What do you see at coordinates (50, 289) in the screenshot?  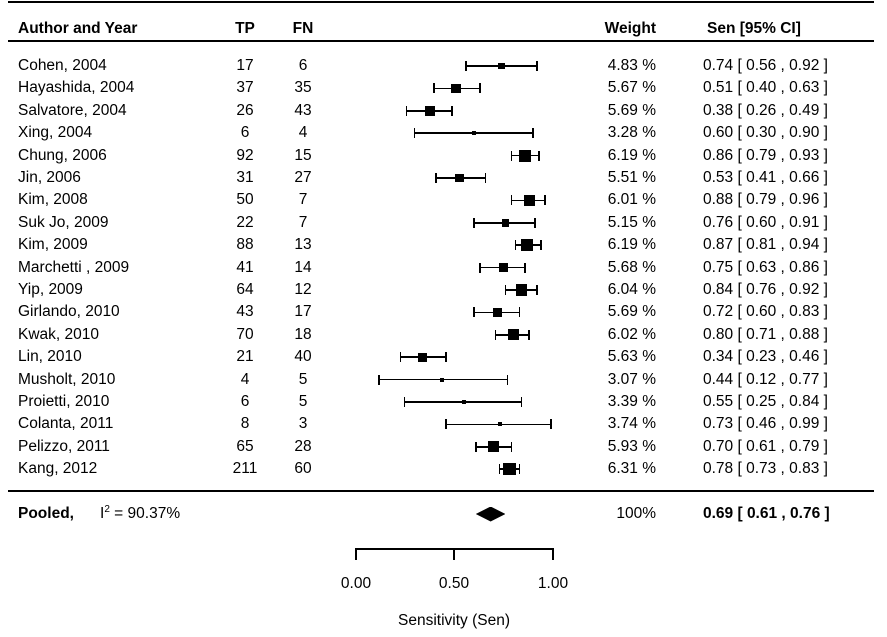 I see `study-author: Yip, 2009` at bounding box center [50, 289].